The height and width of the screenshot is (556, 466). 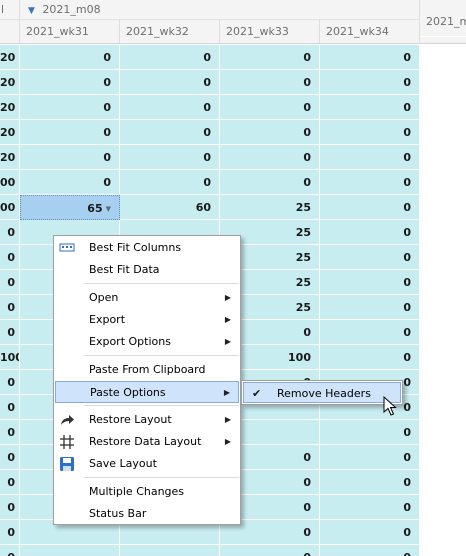 What do you see at coordinates (147, 298) in the screenshot?
I see `menu-item-open: Open ▶` at bounding box center [147, 298].